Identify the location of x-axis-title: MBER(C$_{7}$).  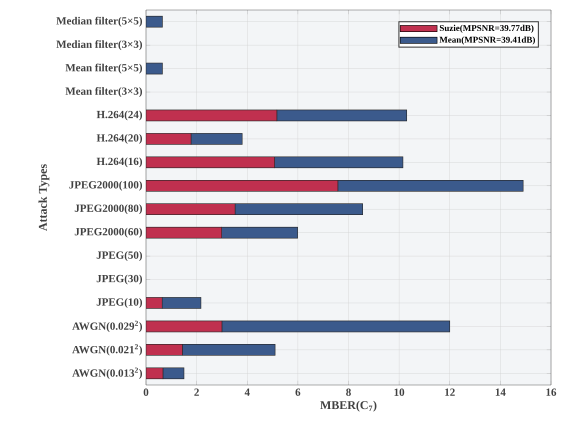
(348, 406).